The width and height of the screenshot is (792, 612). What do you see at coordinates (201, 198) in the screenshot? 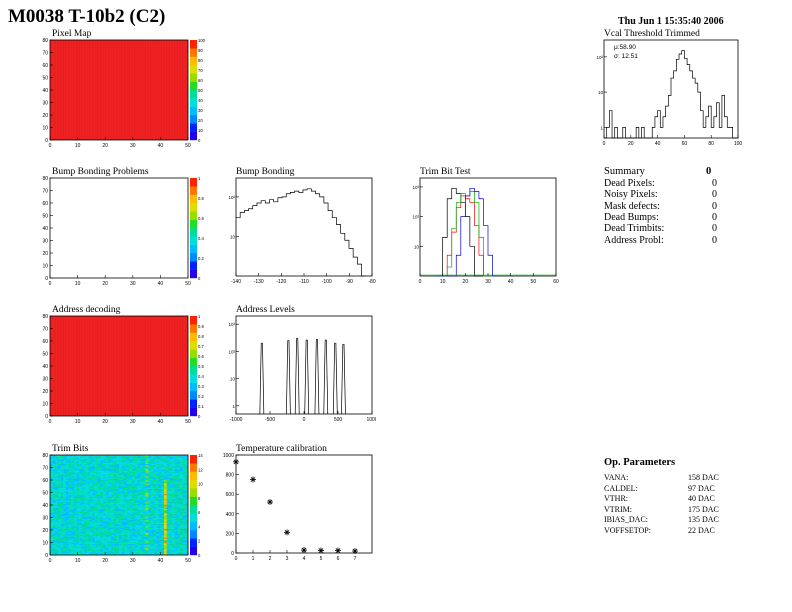
I see `colorbar-tick-label: 0.8` at bounding box center [201, 198].